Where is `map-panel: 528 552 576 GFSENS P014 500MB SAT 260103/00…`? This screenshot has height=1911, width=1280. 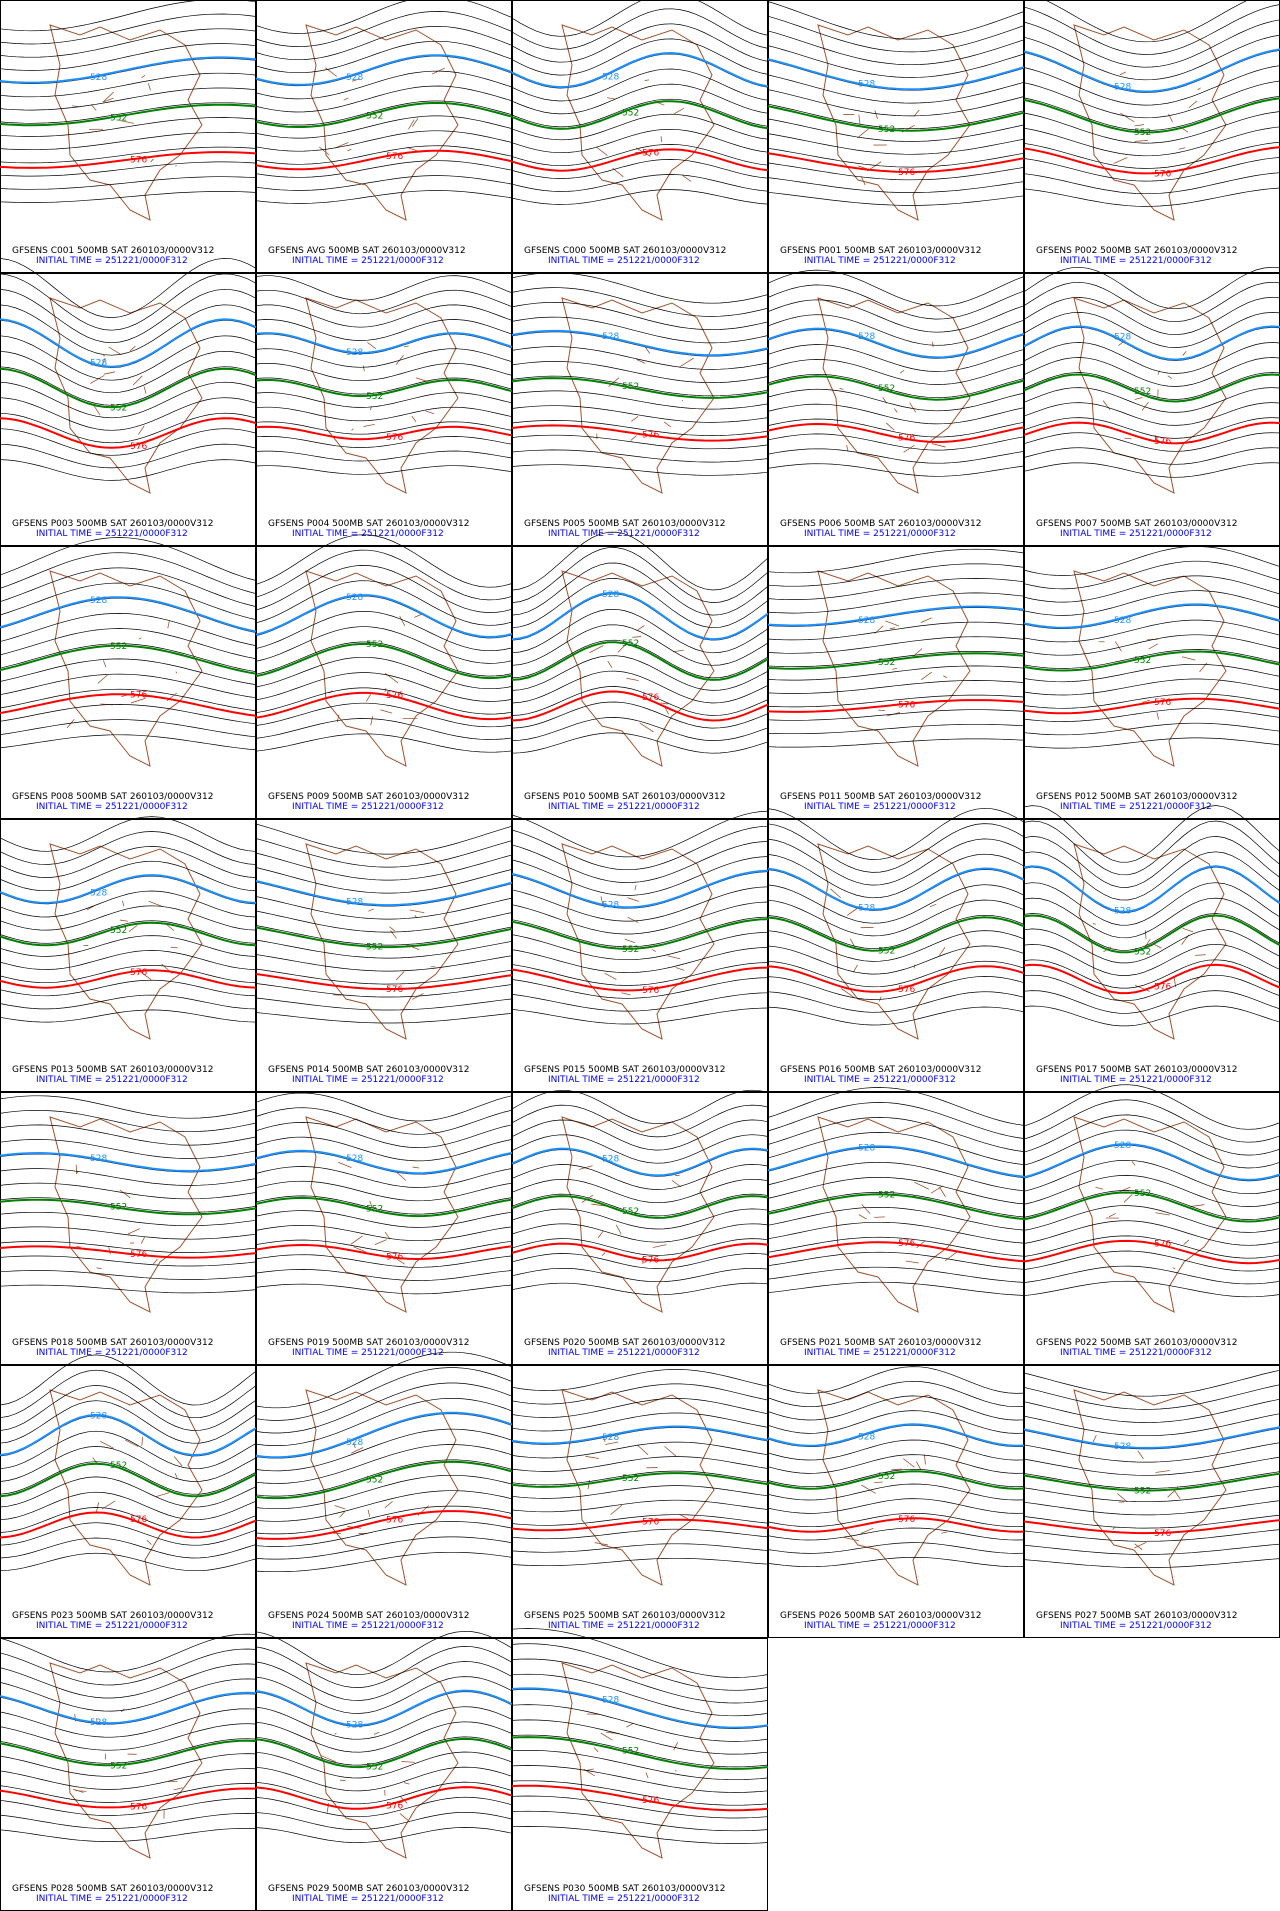
map-panel: 528 552 576 GFSENS P014 500MB SAT 260103/00… is located at coordinates (384, 955).